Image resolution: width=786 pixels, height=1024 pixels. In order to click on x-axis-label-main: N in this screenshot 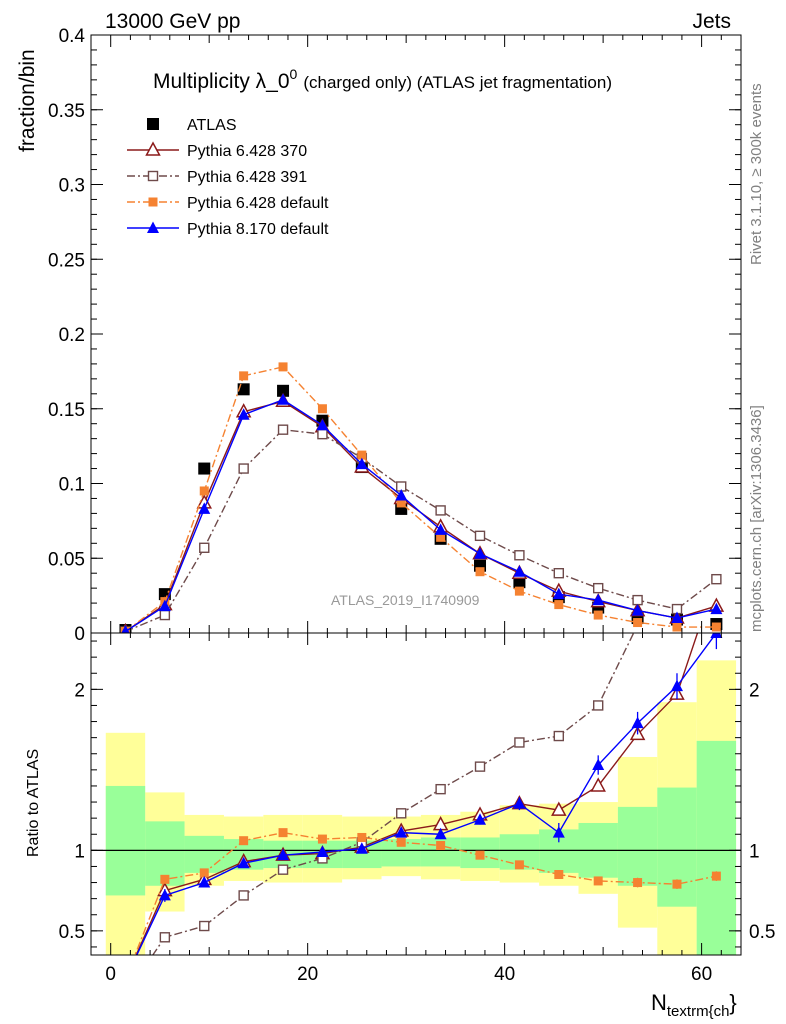, I will do `click(659, 1002)`.